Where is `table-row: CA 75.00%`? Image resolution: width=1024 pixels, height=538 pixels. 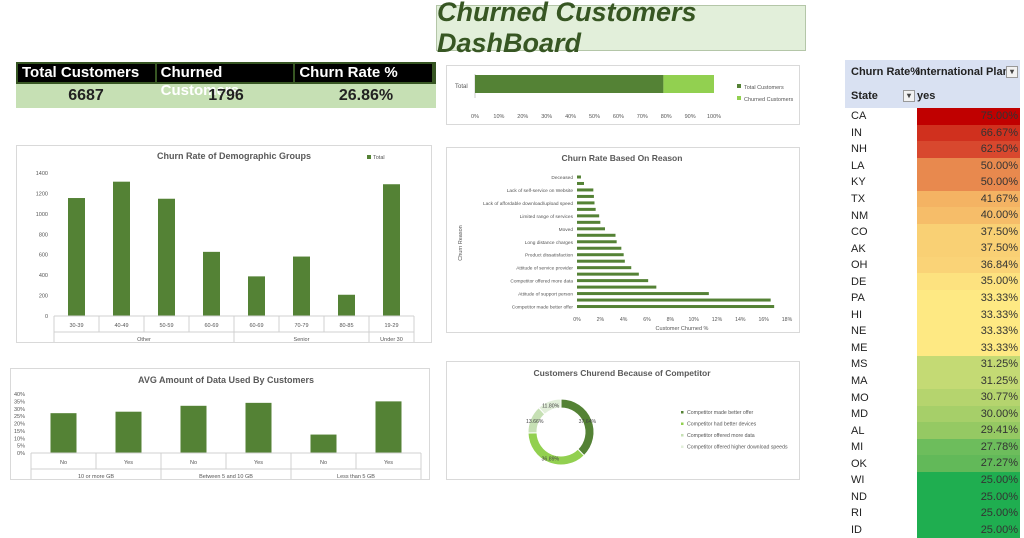
table-row: CA 75.00% is located at coordinates (932, 116).